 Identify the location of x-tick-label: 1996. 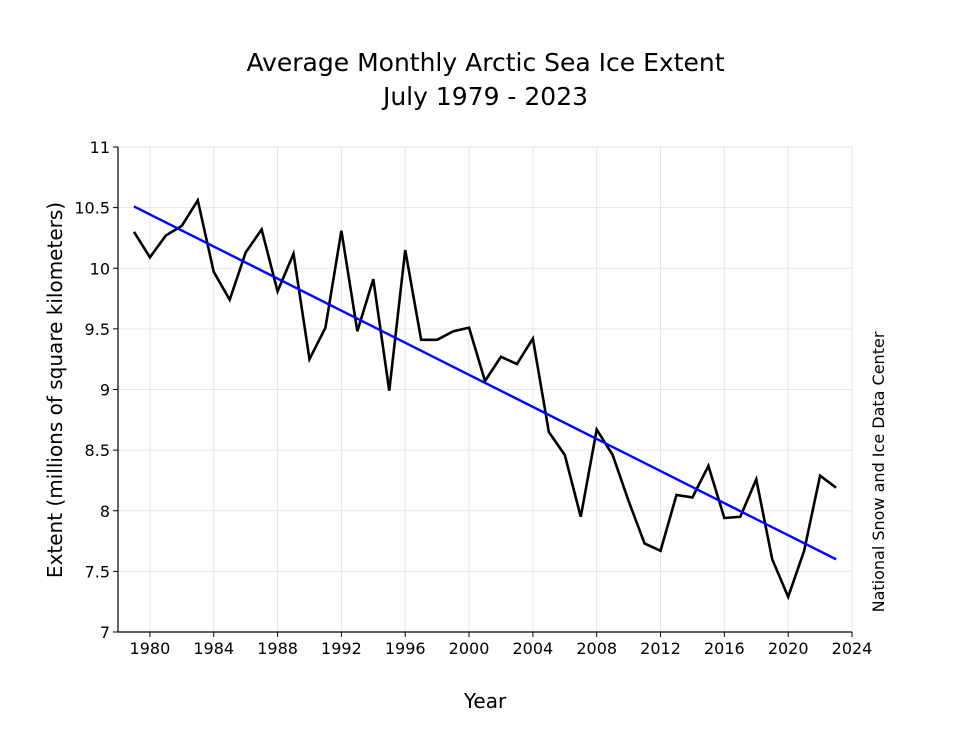
(405, 648).